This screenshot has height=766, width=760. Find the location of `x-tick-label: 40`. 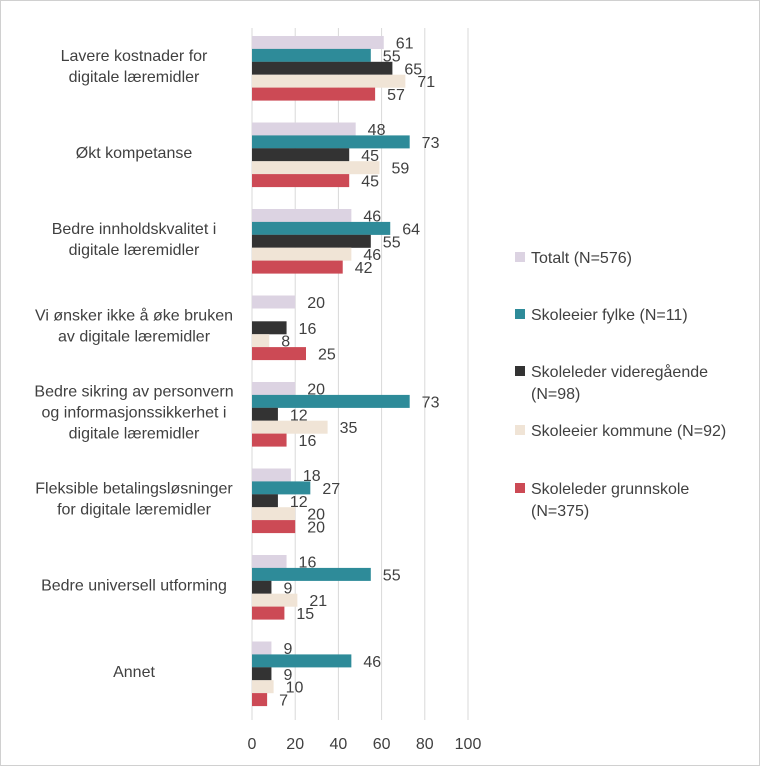

x-tick-label: 40 is located at coordinates (339, 744).